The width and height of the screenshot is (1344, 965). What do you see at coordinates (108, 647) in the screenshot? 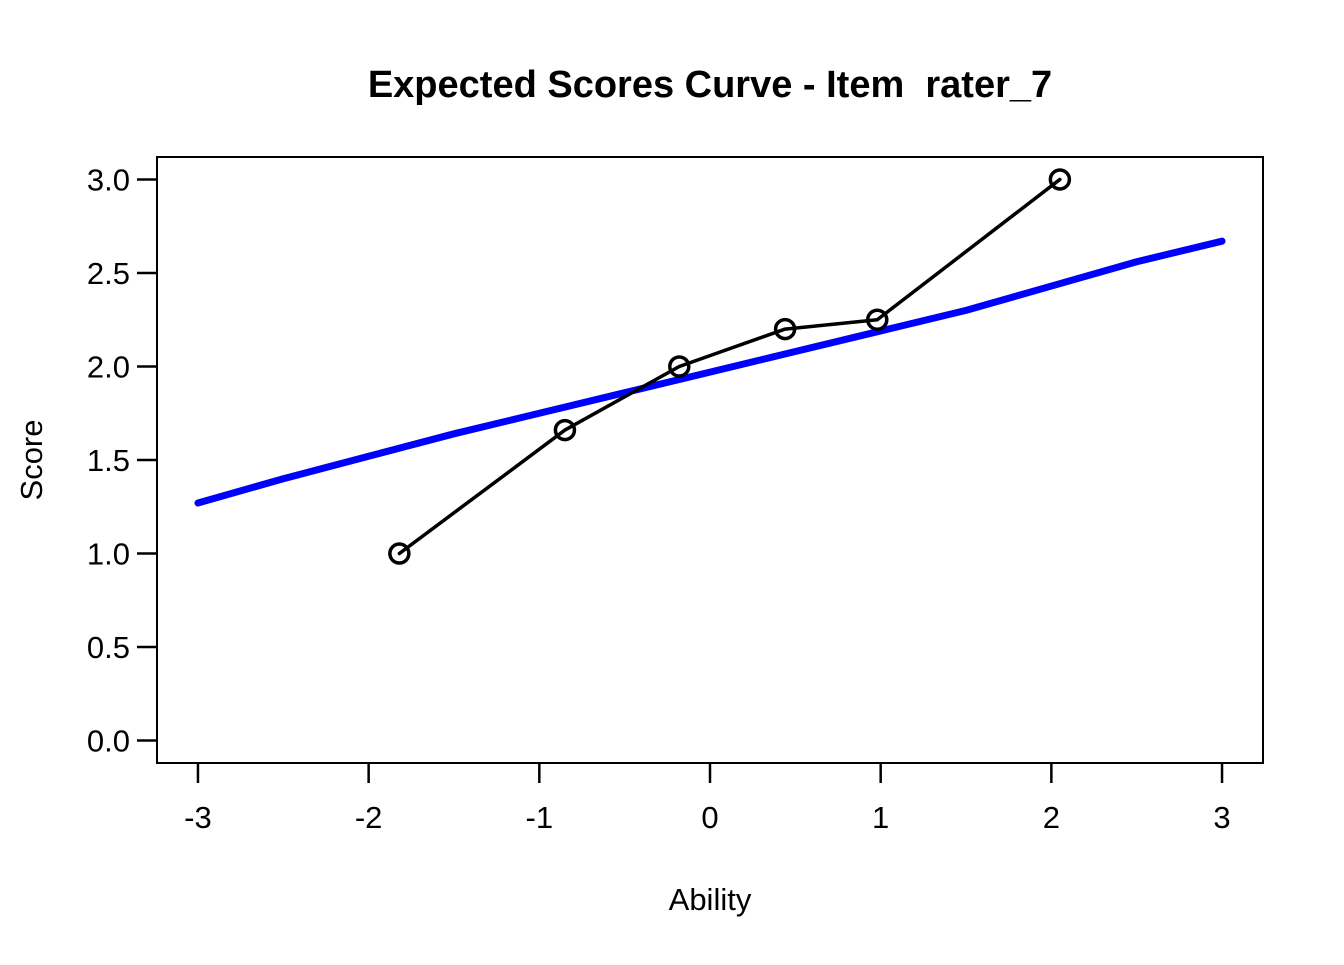
I see `y-axis-tick-label: 0.5` at bounding box center [108, 647].